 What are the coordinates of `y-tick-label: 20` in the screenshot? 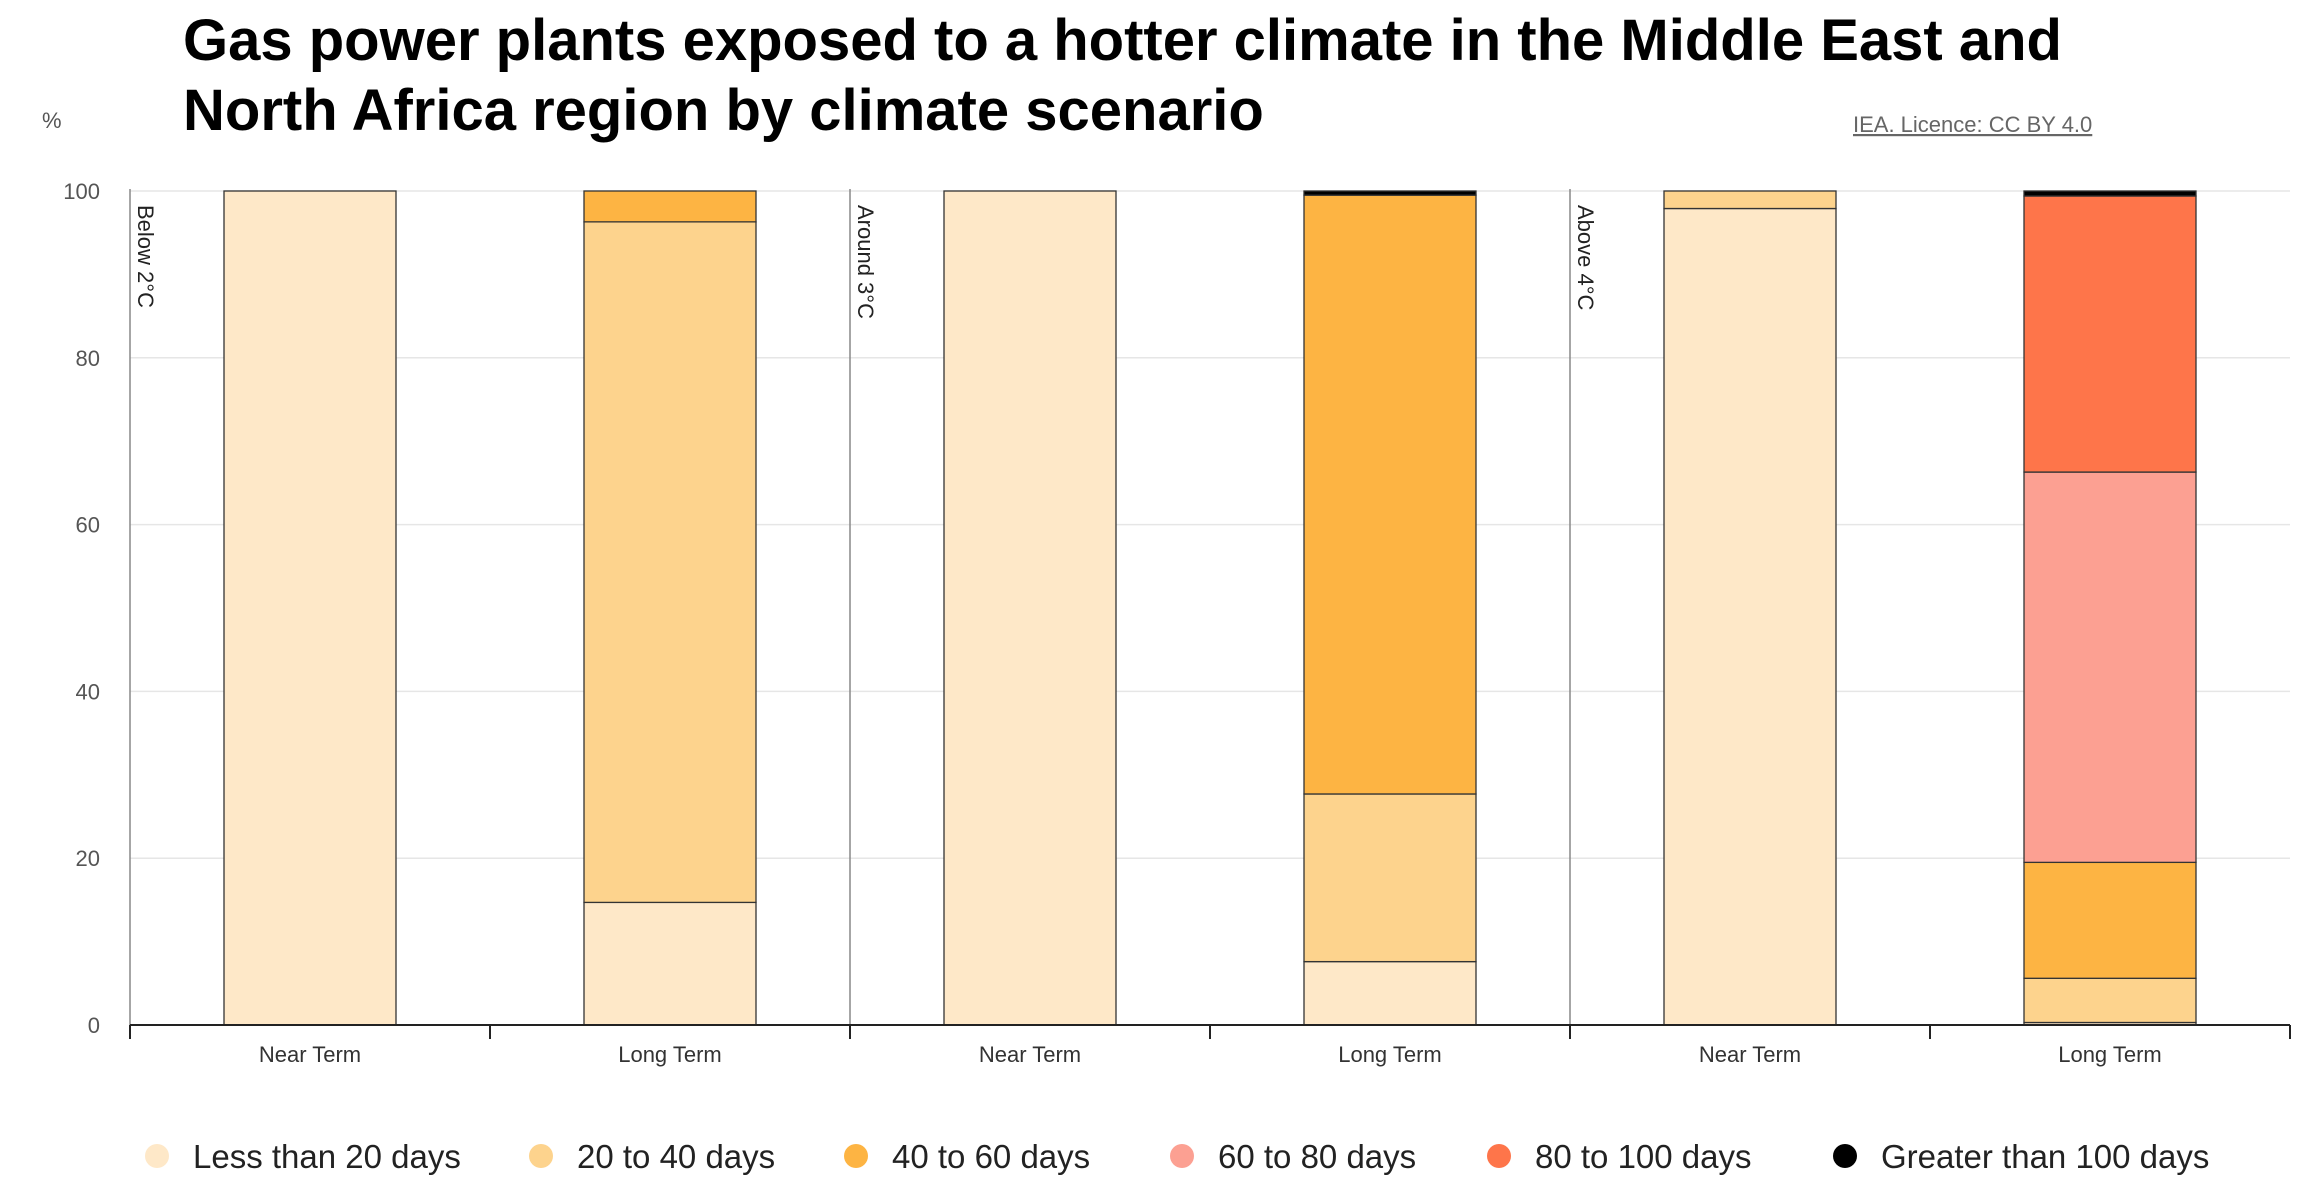 It's located at (88, 858).